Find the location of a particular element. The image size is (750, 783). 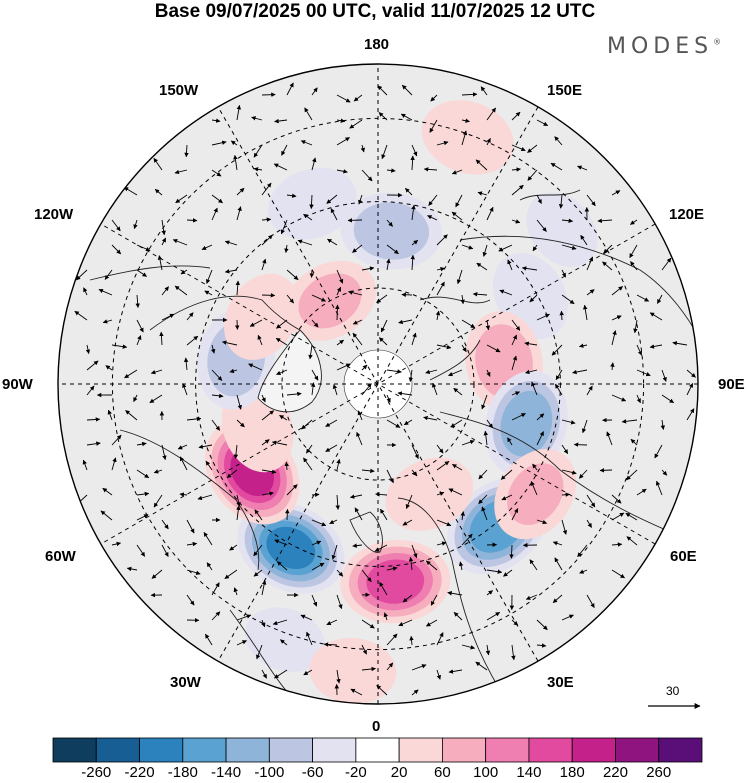

anomaly-contour is located at coordinates (535, 494).